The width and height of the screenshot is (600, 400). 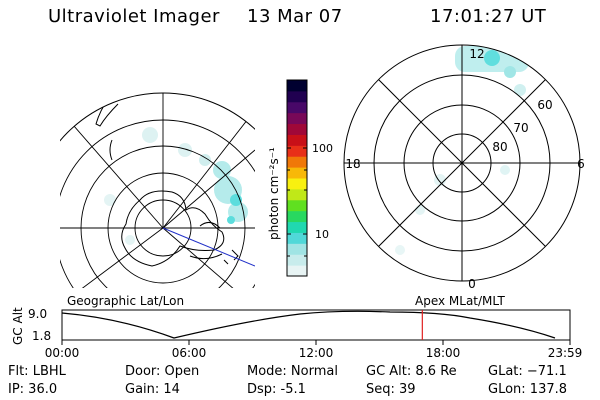 I want to click on timeline-xtick-2359: 23:59, so click(x=565, y=353).